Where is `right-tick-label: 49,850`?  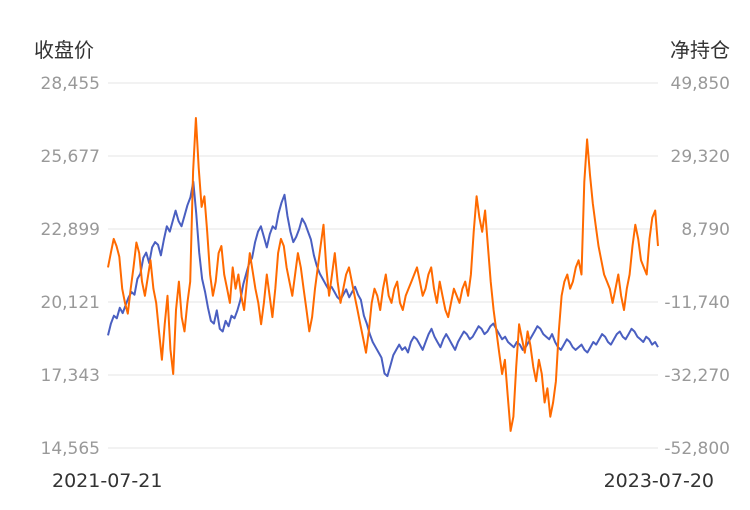
right-tick-label: 49,850 is located at coordinates (700, 84).